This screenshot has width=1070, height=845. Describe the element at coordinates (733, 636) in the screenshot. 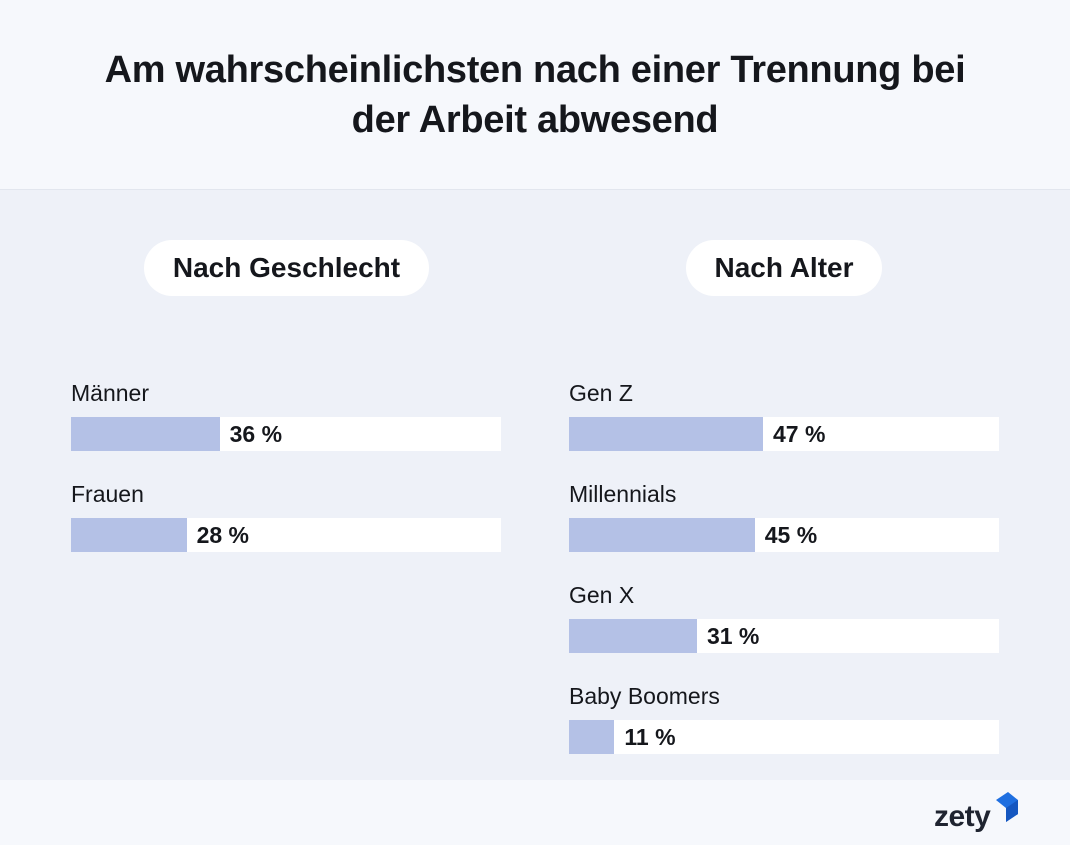

I see `value-label: 31 %` at that location.